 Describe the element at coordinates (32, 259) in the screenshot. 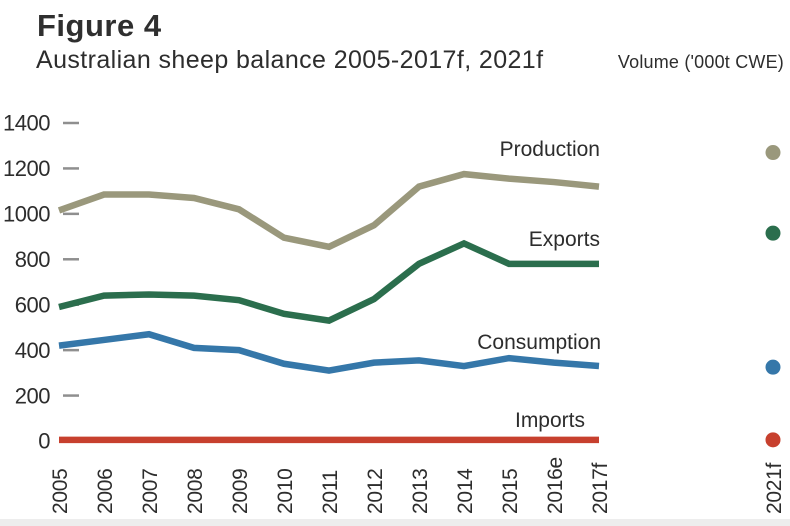

I see `y-axis-label-800: 800` at that location.